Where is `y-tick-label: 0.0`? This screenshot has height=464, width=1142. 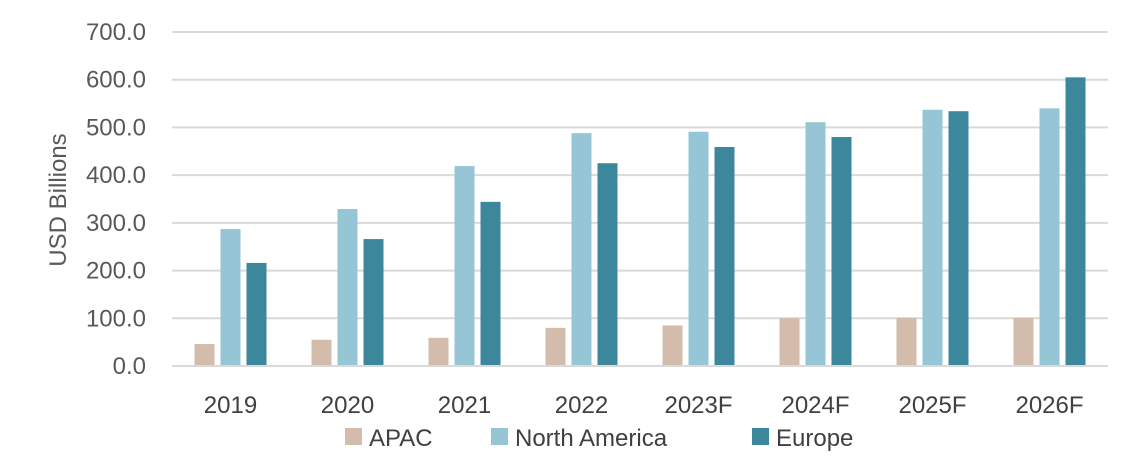
y-tick-label: 0.0 is located at coordinates (129, 366).